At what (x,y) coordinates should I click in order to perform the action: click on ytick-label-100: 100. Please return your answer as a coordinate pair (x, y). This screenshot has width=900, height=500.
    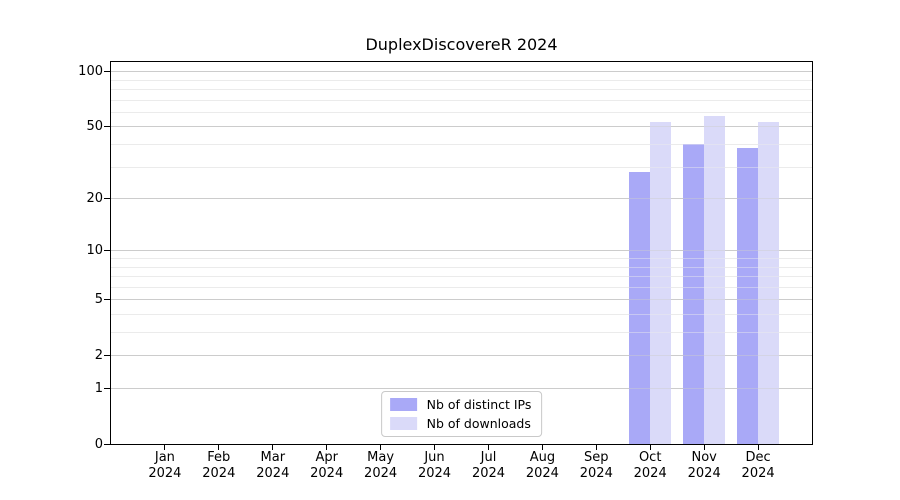
    Looking at the image, I should click on (90, 71).